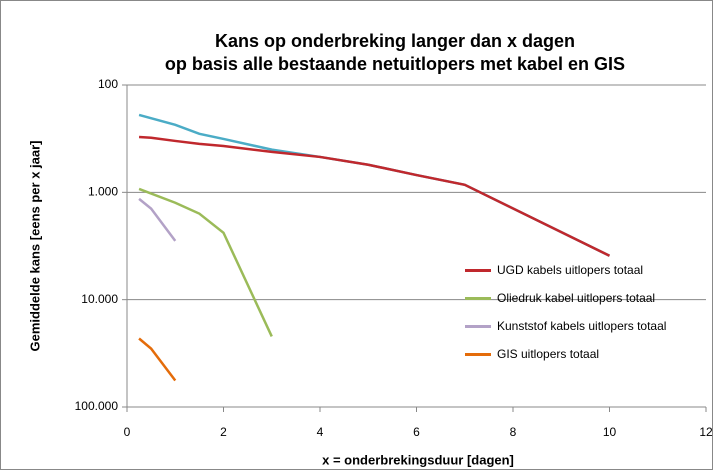 This screenshot has width=713, height=470. Describe the element at coordinates (418, 459) in the screenshot. I see `x-axis-label: x = onderbrekingsduur [dagen]` at that location.